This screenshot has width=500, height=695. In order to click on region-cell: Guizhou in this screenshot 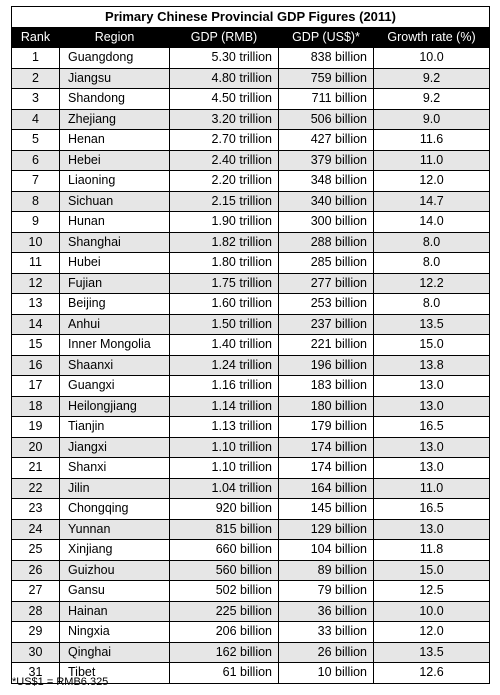, I will do `click(114, 570)`.